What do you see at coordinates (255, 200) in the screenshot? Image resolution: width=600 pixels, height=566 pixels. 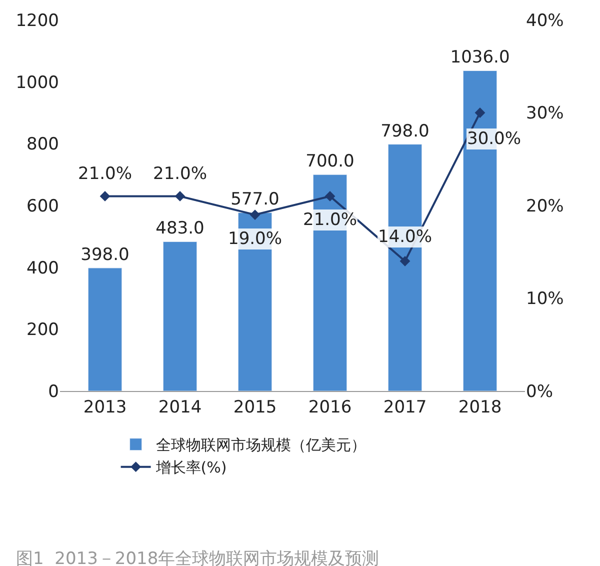 I see `data-label: 577.0` at bounding box center [255, 200].